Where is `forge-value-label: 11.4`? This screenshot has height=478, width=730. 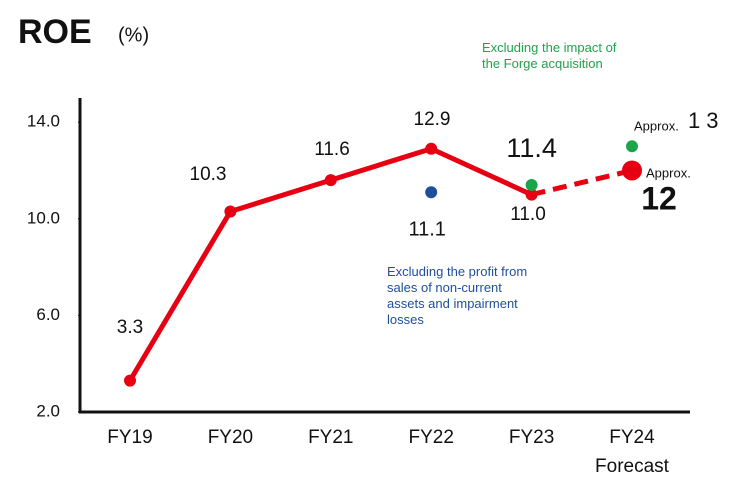
forge-value-label: 11.4 is located at coordinates (531, 148).